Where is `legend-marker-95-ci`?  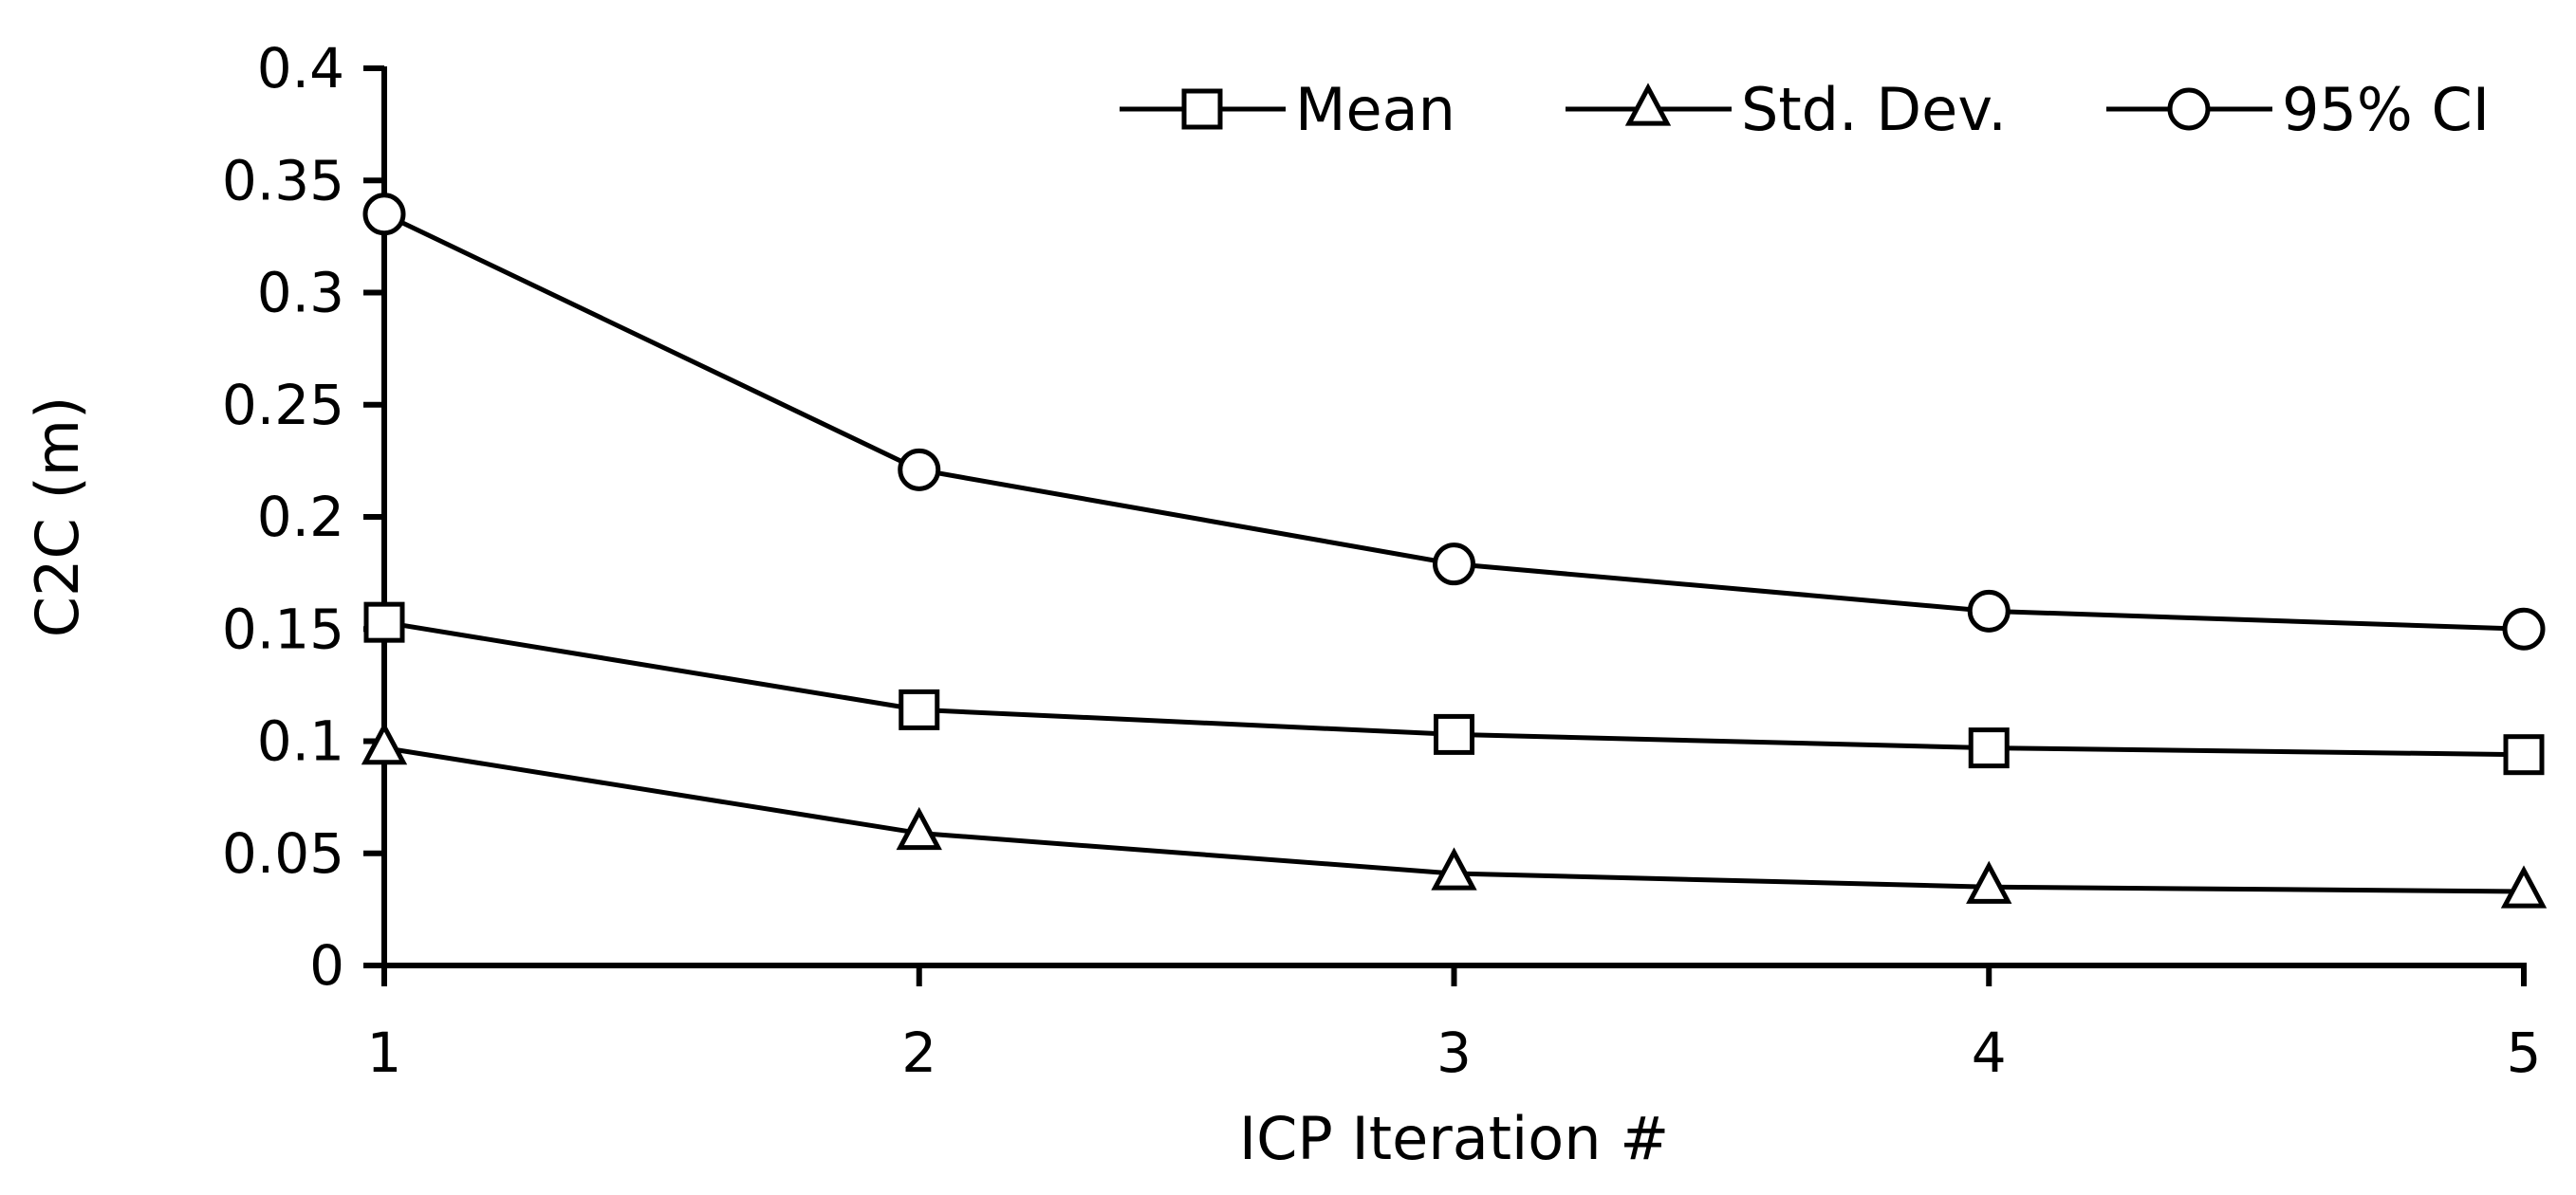 legend-marker-95-ci is located at coordinates (2189, 109).